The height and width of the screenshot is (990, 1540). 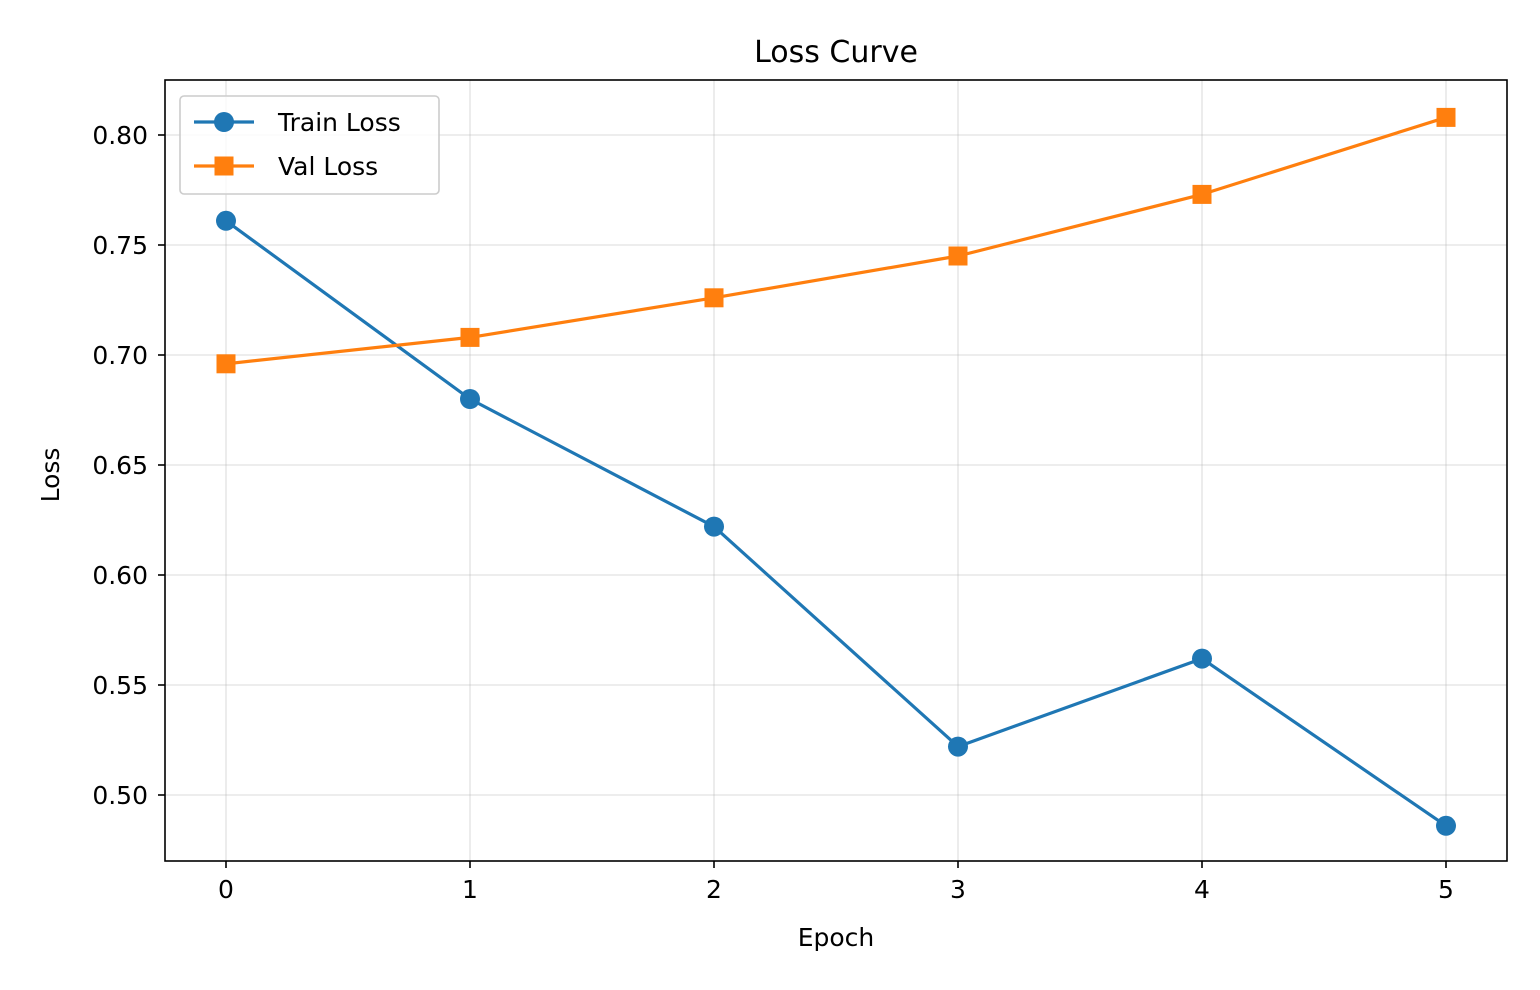 What do you see at coordinates (714, 889) in the screenshot?
I see `x-tick-label: 2` at bounding box center [714, 889].